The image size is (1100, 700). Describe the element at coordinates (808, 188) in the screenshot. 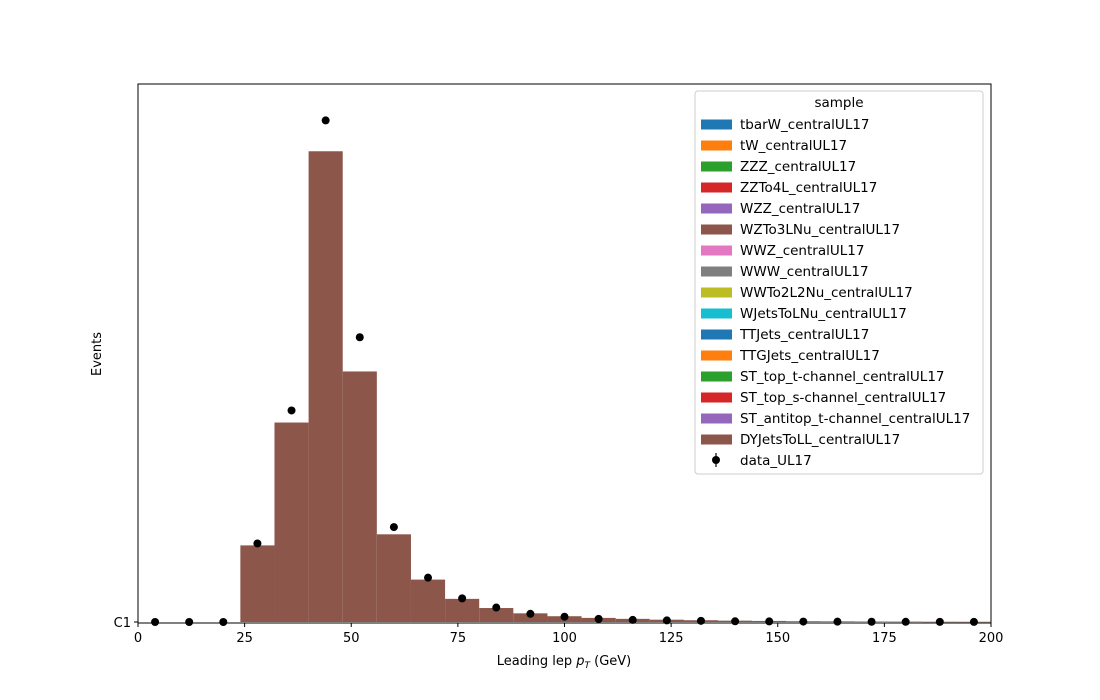

I see `legend-entry-label: ZZTo4L_centralUL17` at that location.